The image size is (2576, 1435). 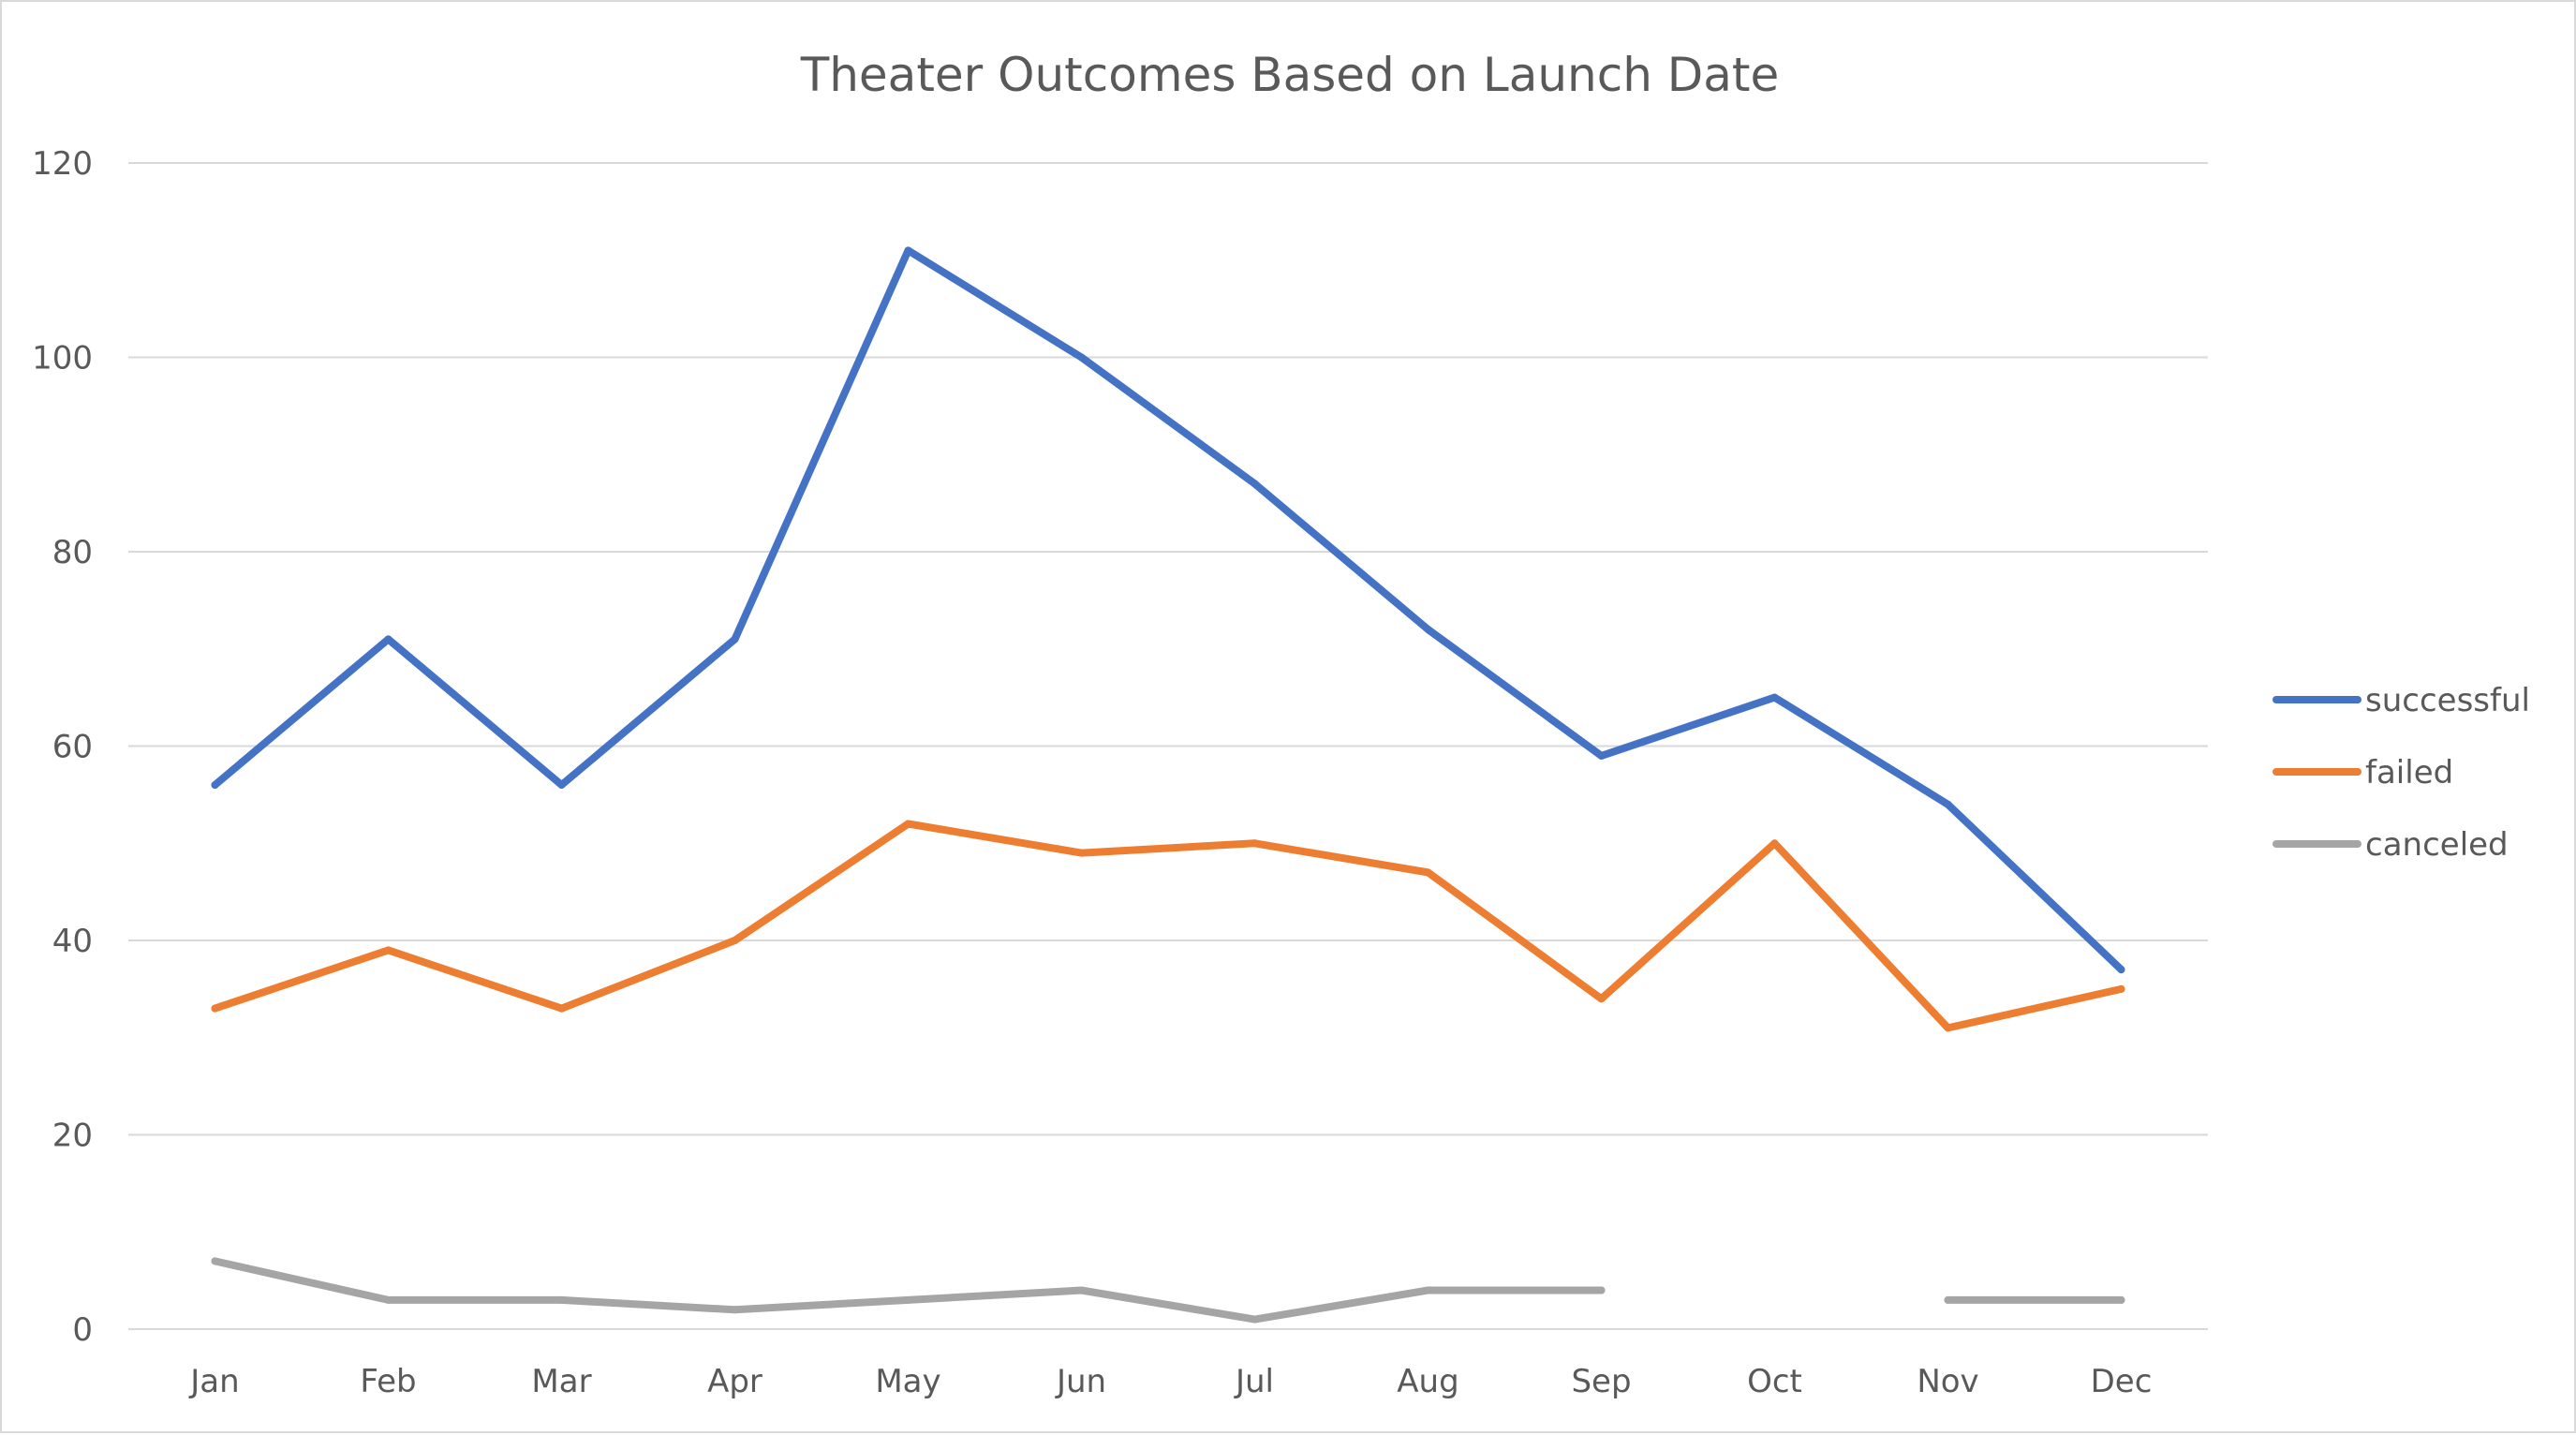 What do you see at coordinates (1290, 75) in the screenshot?
I see `chart-title: Theater Outcomes Based on Launch Date` at bounding box center [1290, 75].